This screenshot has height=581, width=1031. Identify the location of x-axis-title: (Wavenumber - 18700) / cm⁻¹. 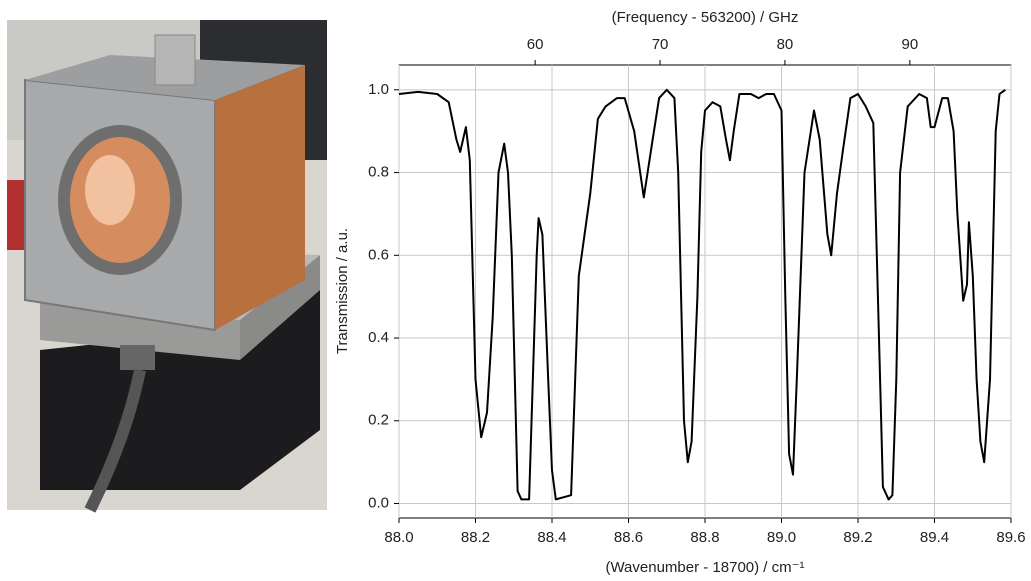
(704, 567).